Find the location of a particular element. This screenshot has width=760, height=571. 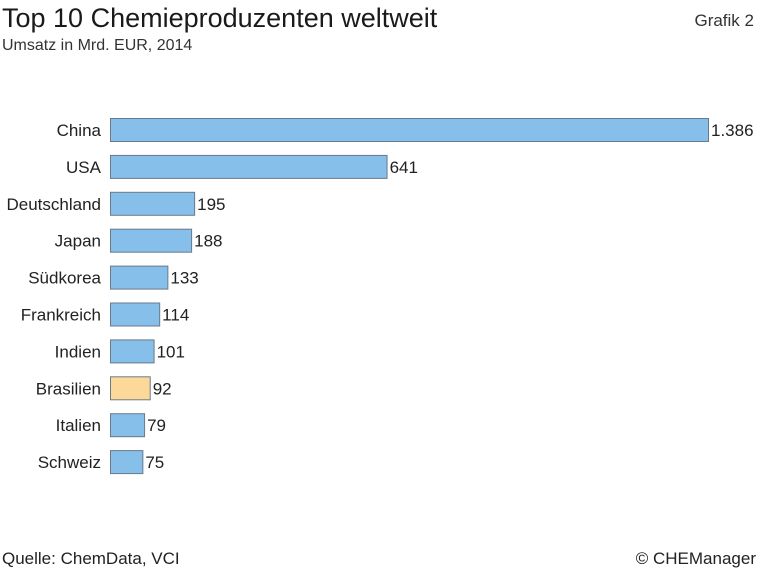

bar-schweiz is located at coordinates (127, 462).